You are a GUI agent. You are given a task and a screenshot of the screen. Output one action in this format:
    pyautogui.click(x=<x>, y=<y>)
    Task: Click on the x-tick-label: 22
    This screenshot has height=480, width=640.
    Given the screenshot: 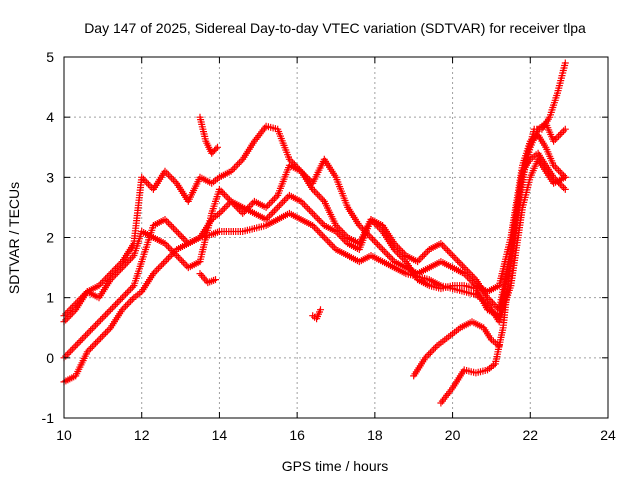 What is the action you would take?
    pyautogui.click(x=530, y=435)
    